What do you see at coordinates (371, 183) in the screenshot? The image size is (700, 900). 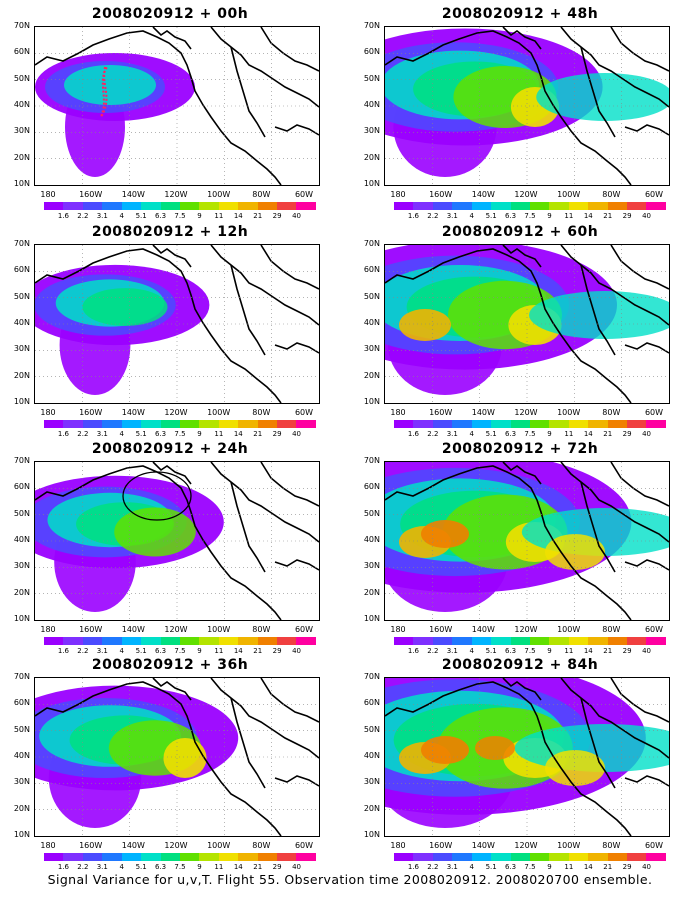 I see `lat-label: 10N` at bounding box center [371, 183].